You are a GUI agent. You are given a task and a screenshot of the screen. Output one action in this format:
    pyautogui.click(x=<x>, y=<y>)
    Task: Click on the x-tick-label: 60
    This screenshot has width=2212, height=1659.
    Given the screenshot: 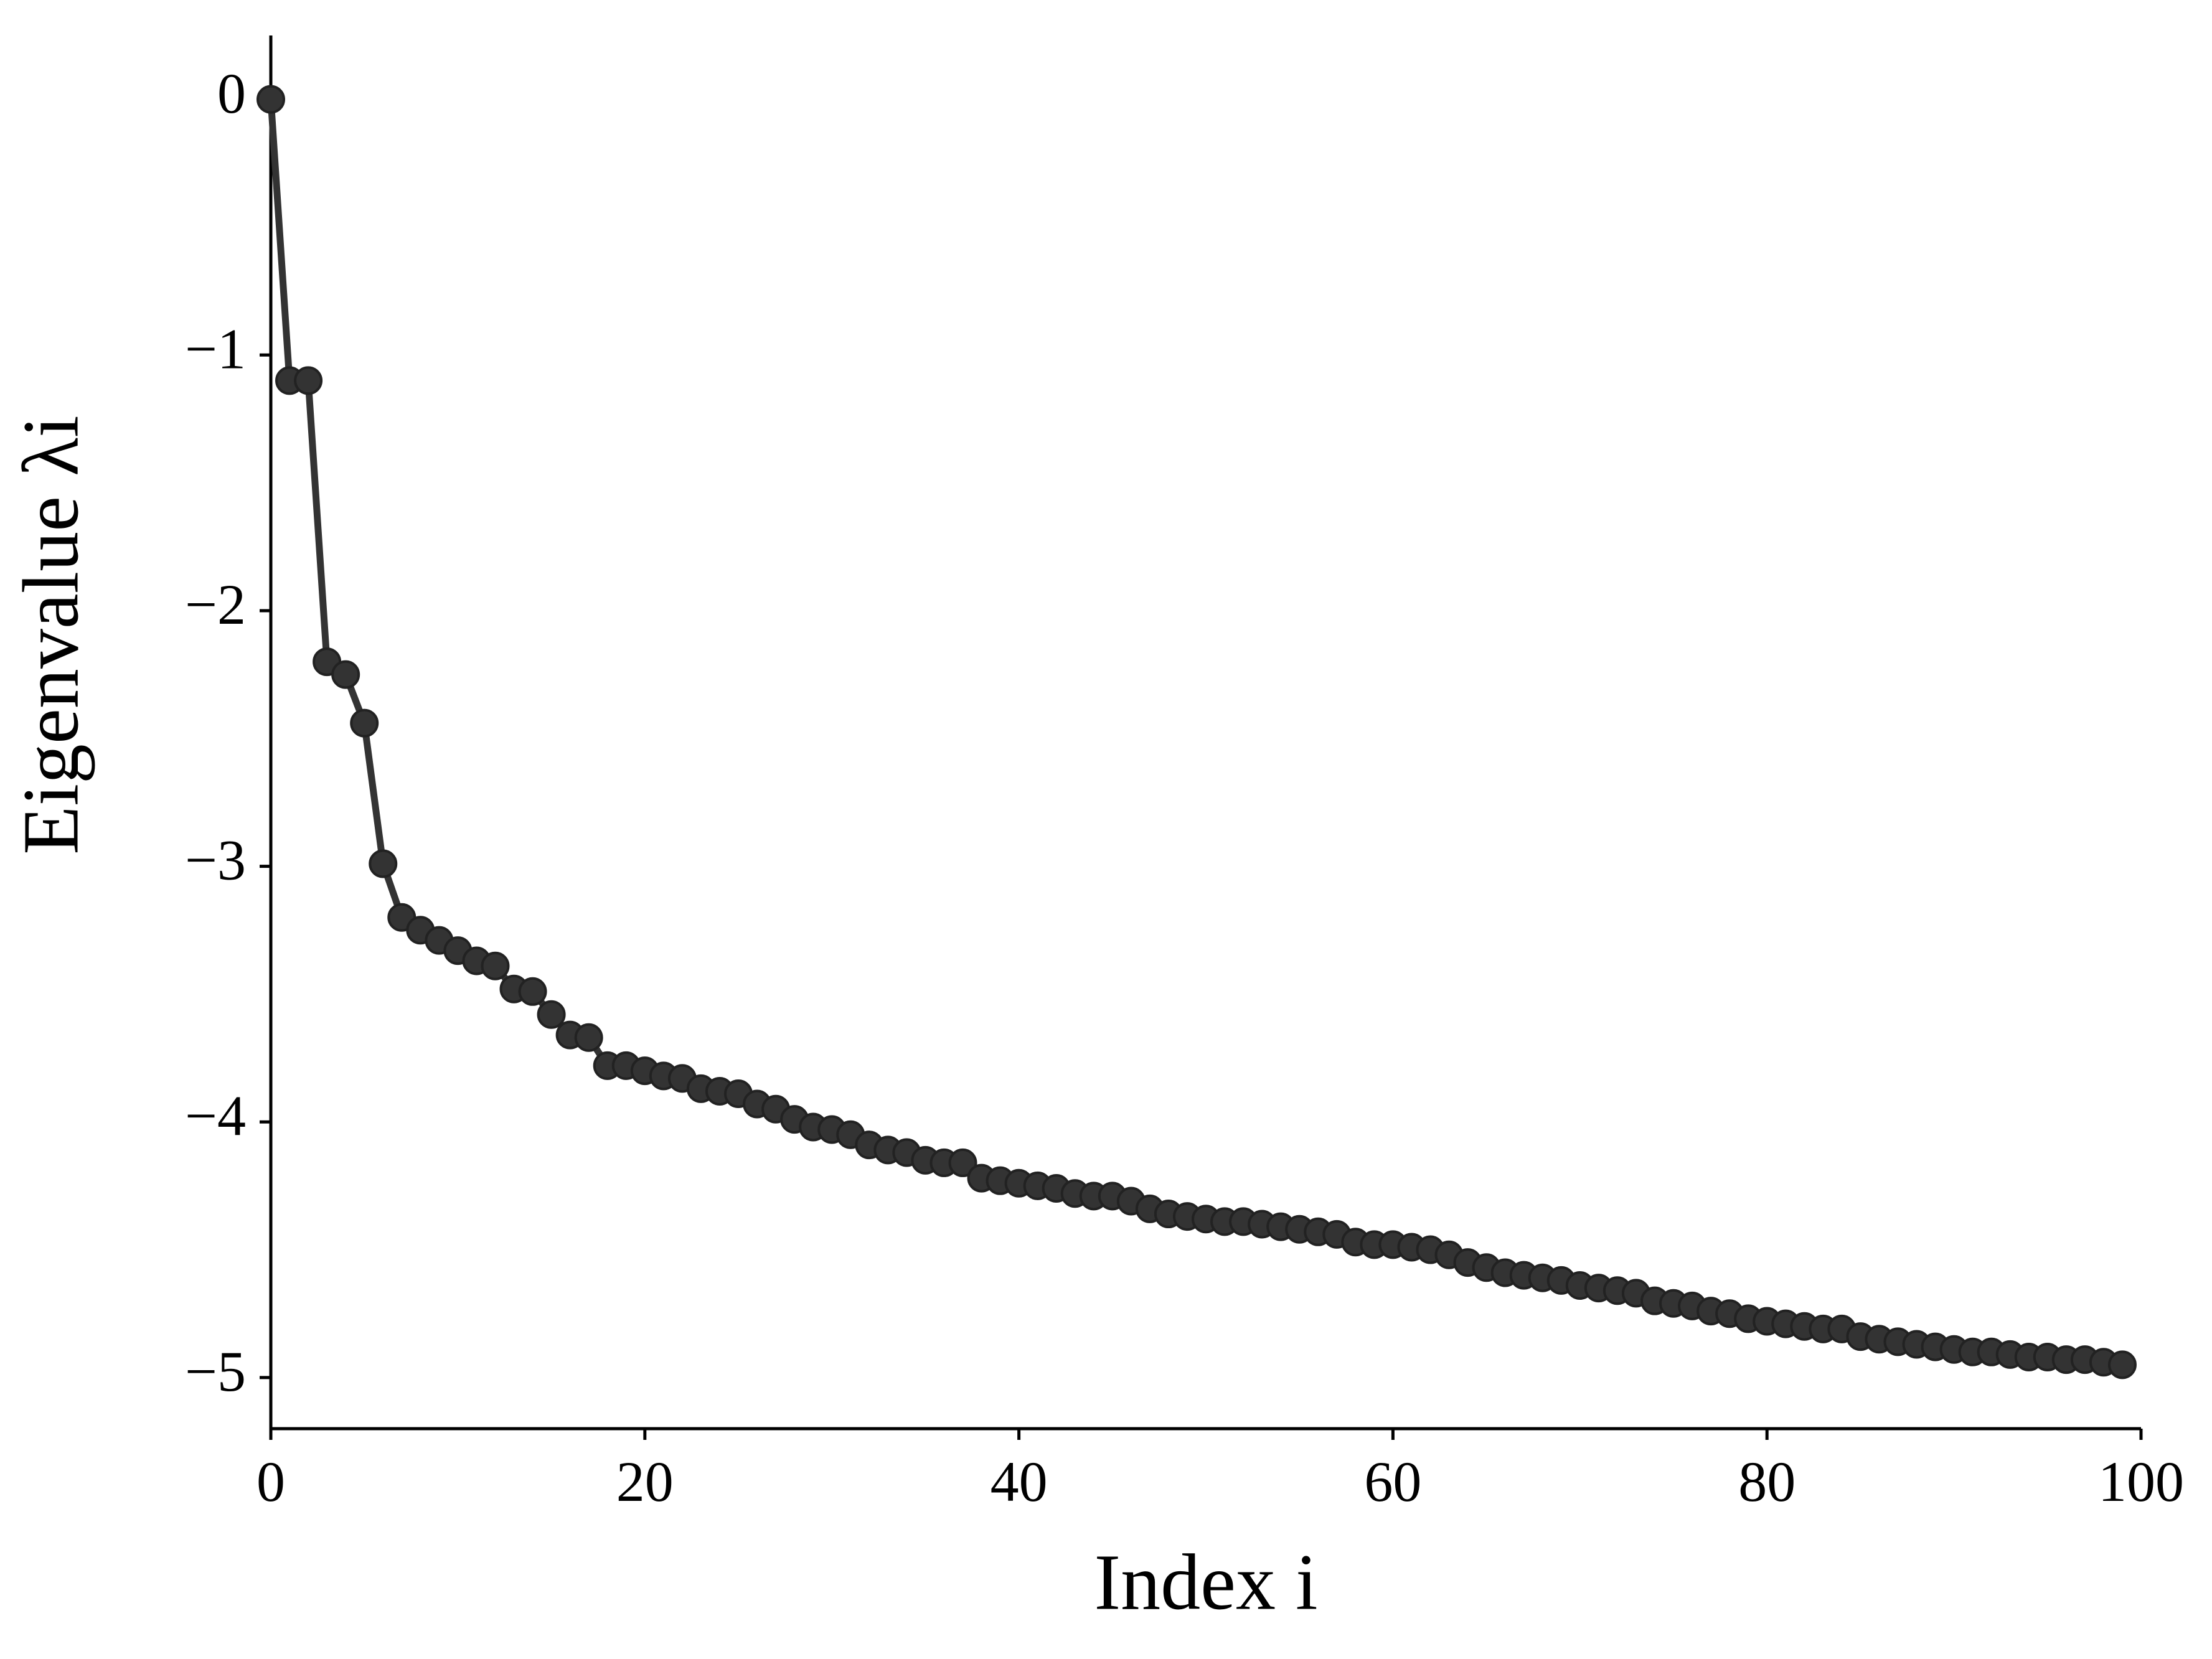 What is the action you would take?
    pyautogui.click(x=1392, y=1481)
    